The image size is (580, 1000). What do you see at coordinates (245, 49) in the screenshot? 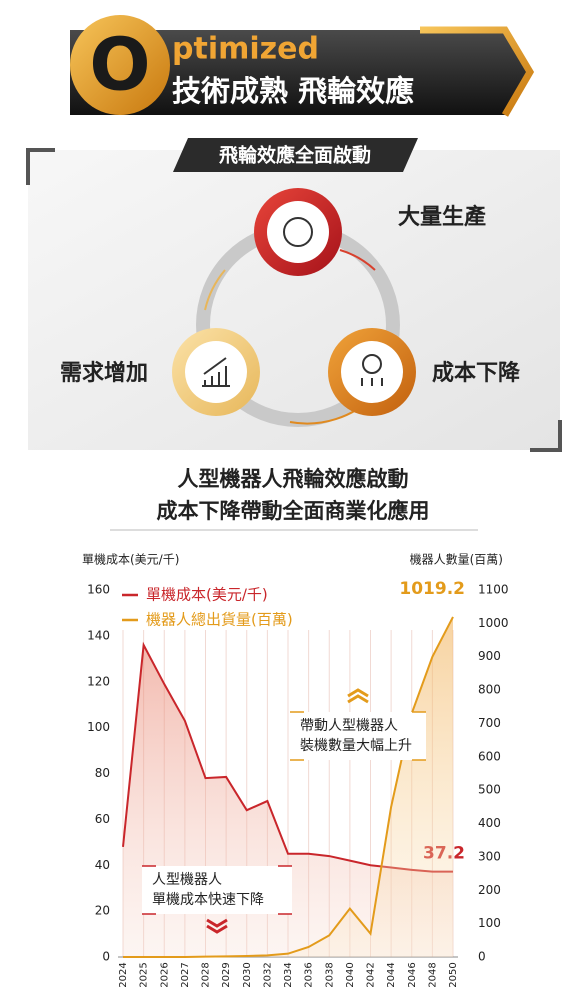
I see `badge-word: ptimized` at bounding box center [245, 49].